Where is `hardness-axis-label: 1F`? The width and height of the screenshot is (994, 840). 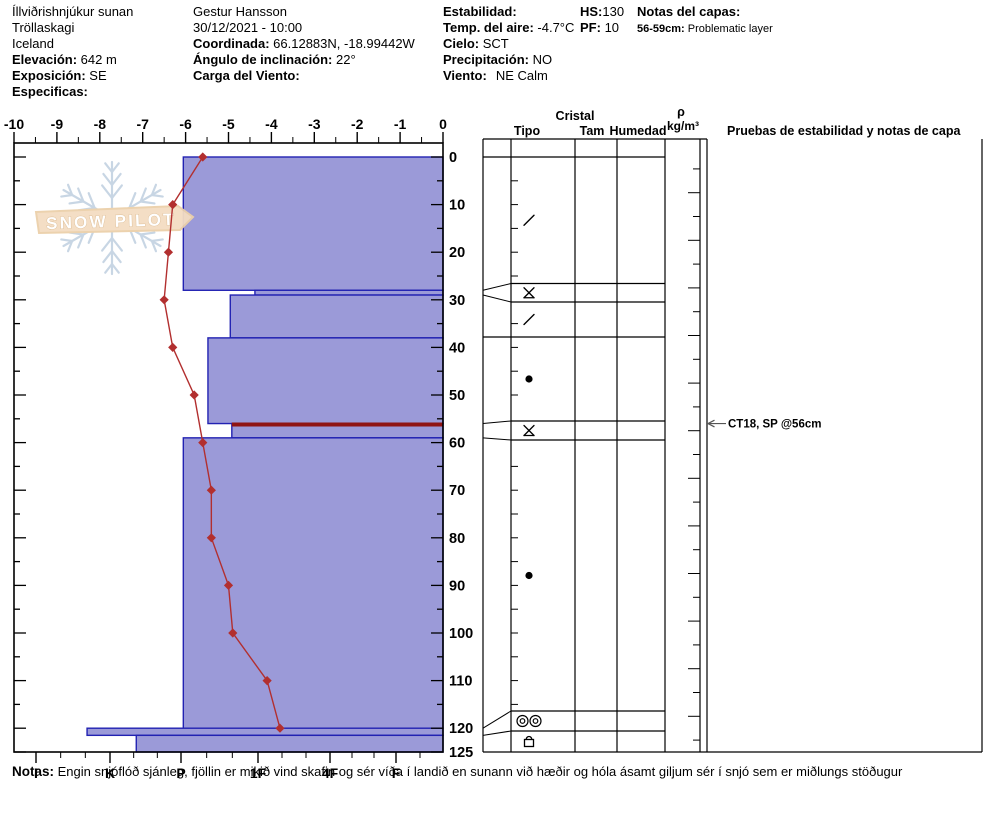
hardness-axis-label: 1F is located at coordinates (258, 773).